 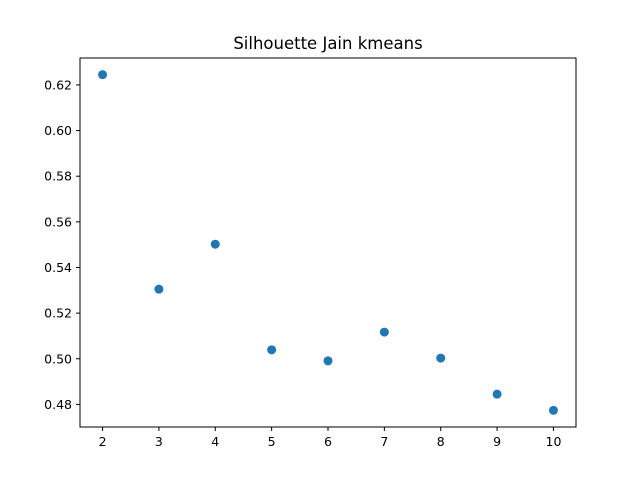 What do you see at coordinates (554, 441) in the screenshot?
I see `x-tick-label: 10` at bounding box center [554, 441].